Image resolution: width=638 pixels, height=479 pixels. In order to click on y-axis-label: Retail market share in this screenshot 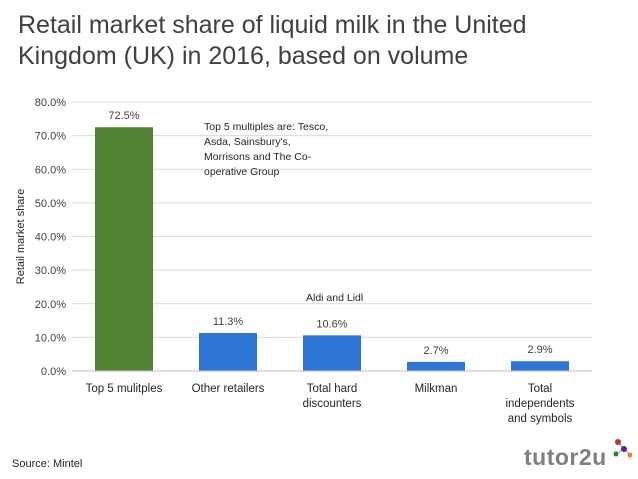, I will do `click(21, 236)`.